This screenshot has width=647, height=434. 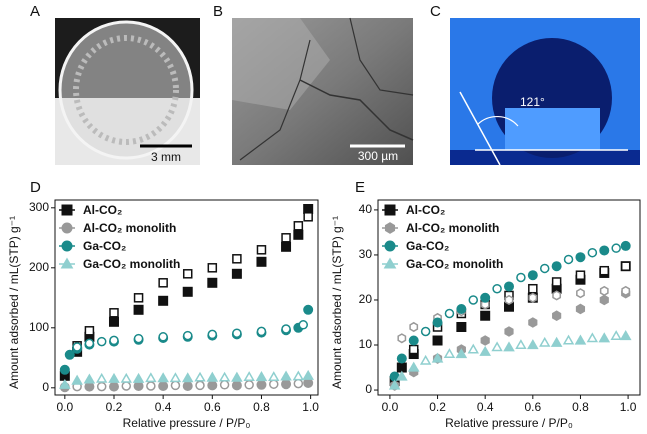 I want to click on panel-label: D, so click(x=35, y=187).